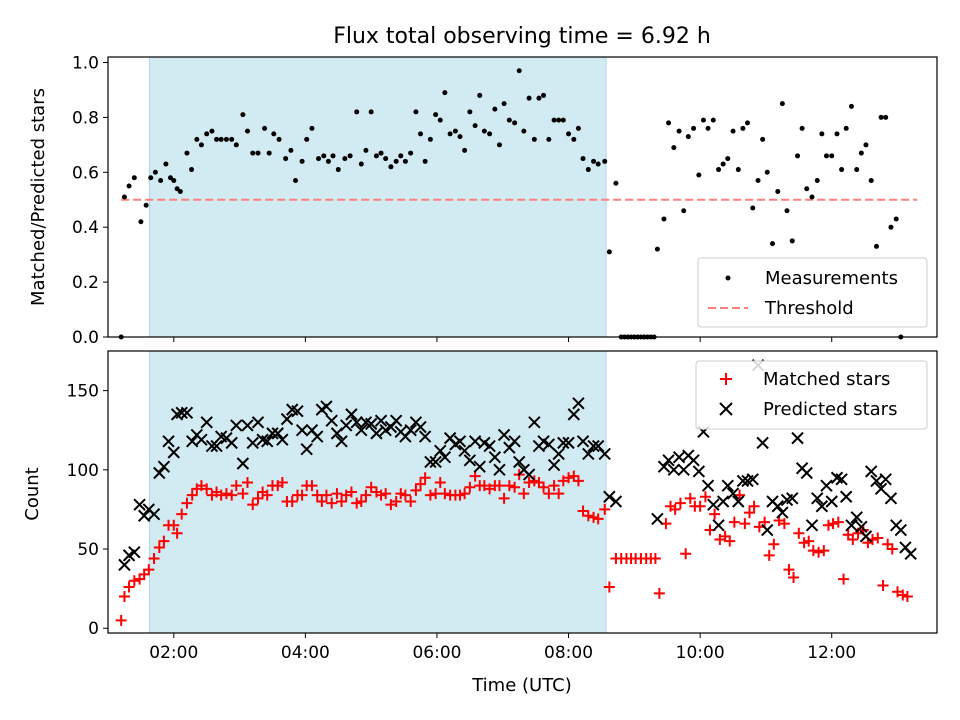  What do you see at coordinates (812, 292) in the screenshot?
I see `ratio-legend: Measurements Threshold` at bounding box center [812, 292].